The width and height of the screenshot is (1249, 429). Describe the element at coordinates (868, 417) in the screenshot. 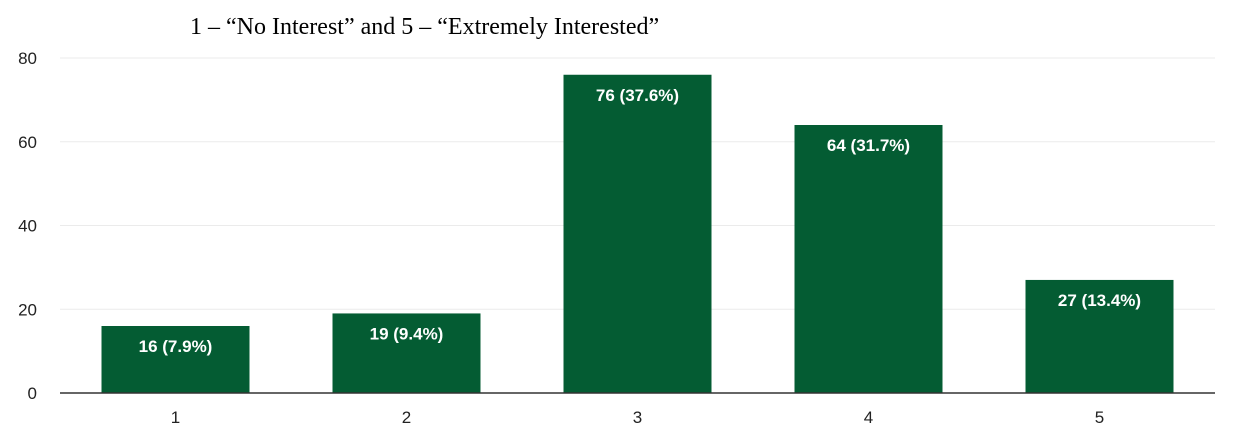

I see `x-tick-label: 4` at that location.